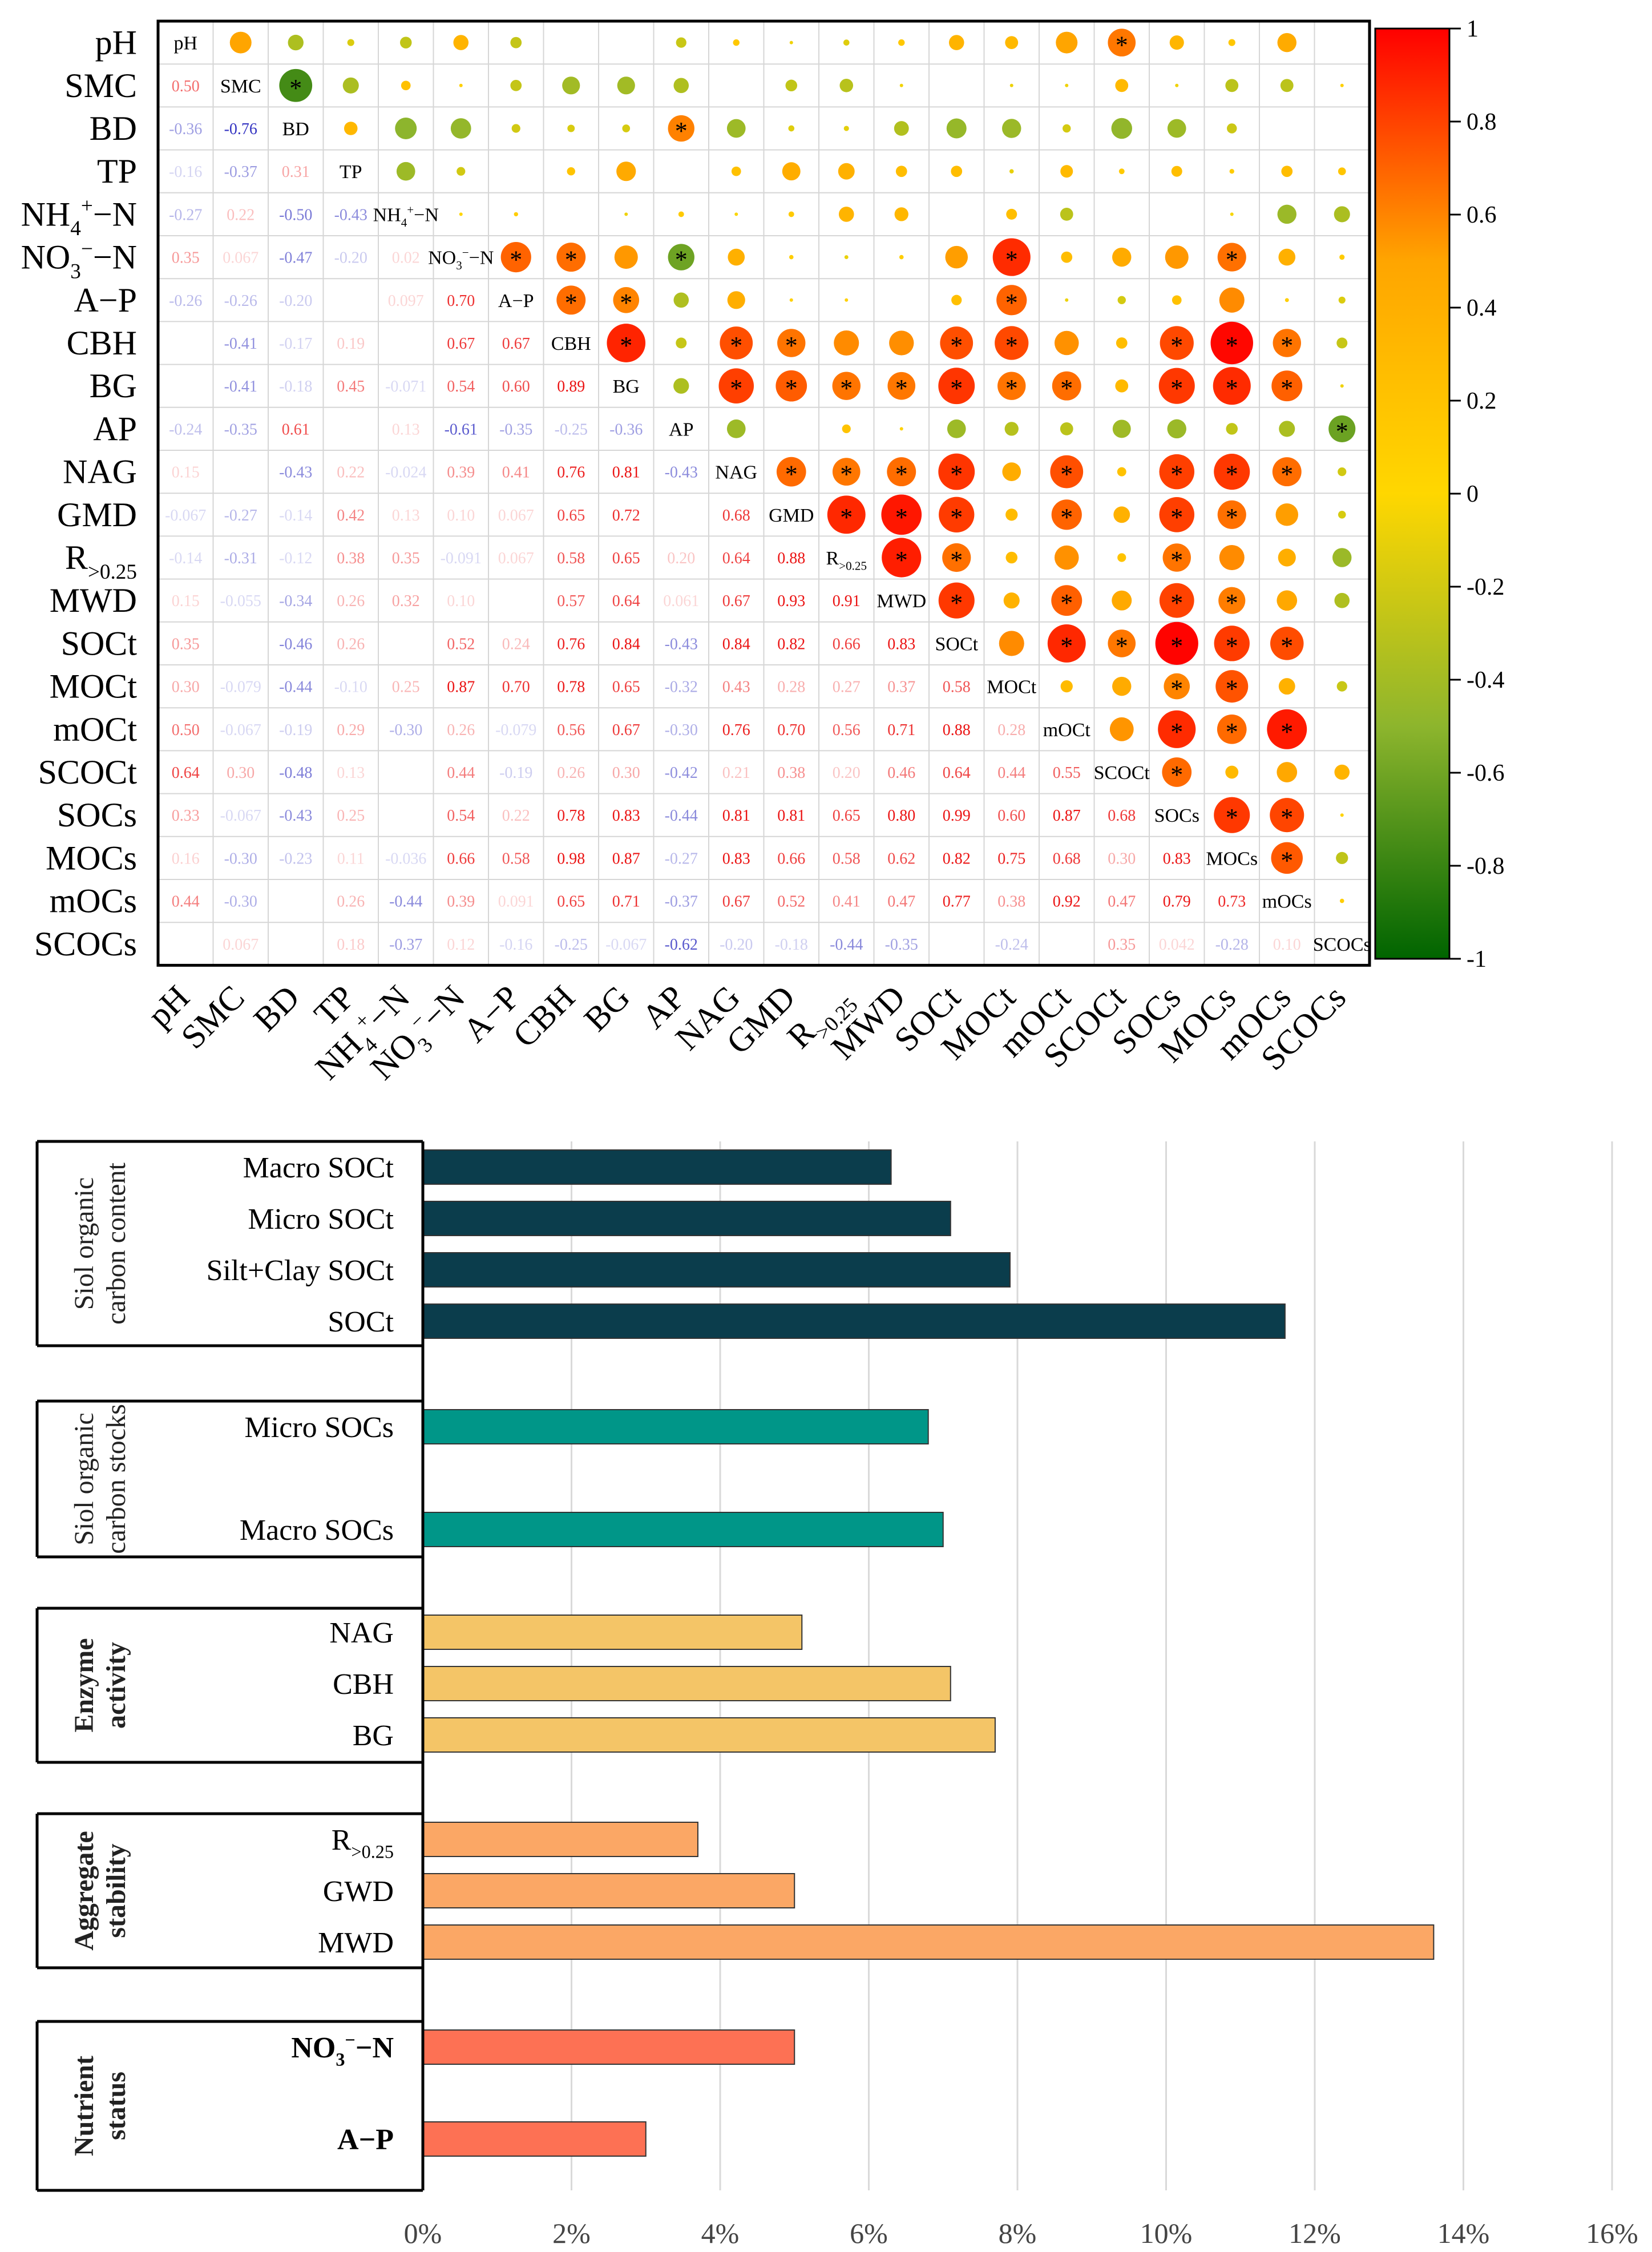 The image size is (1652, 2252). What do you see at coordinates (93, 601) in the screenshot?
I see `row-label: MWD` at bounding box center [93, 601].